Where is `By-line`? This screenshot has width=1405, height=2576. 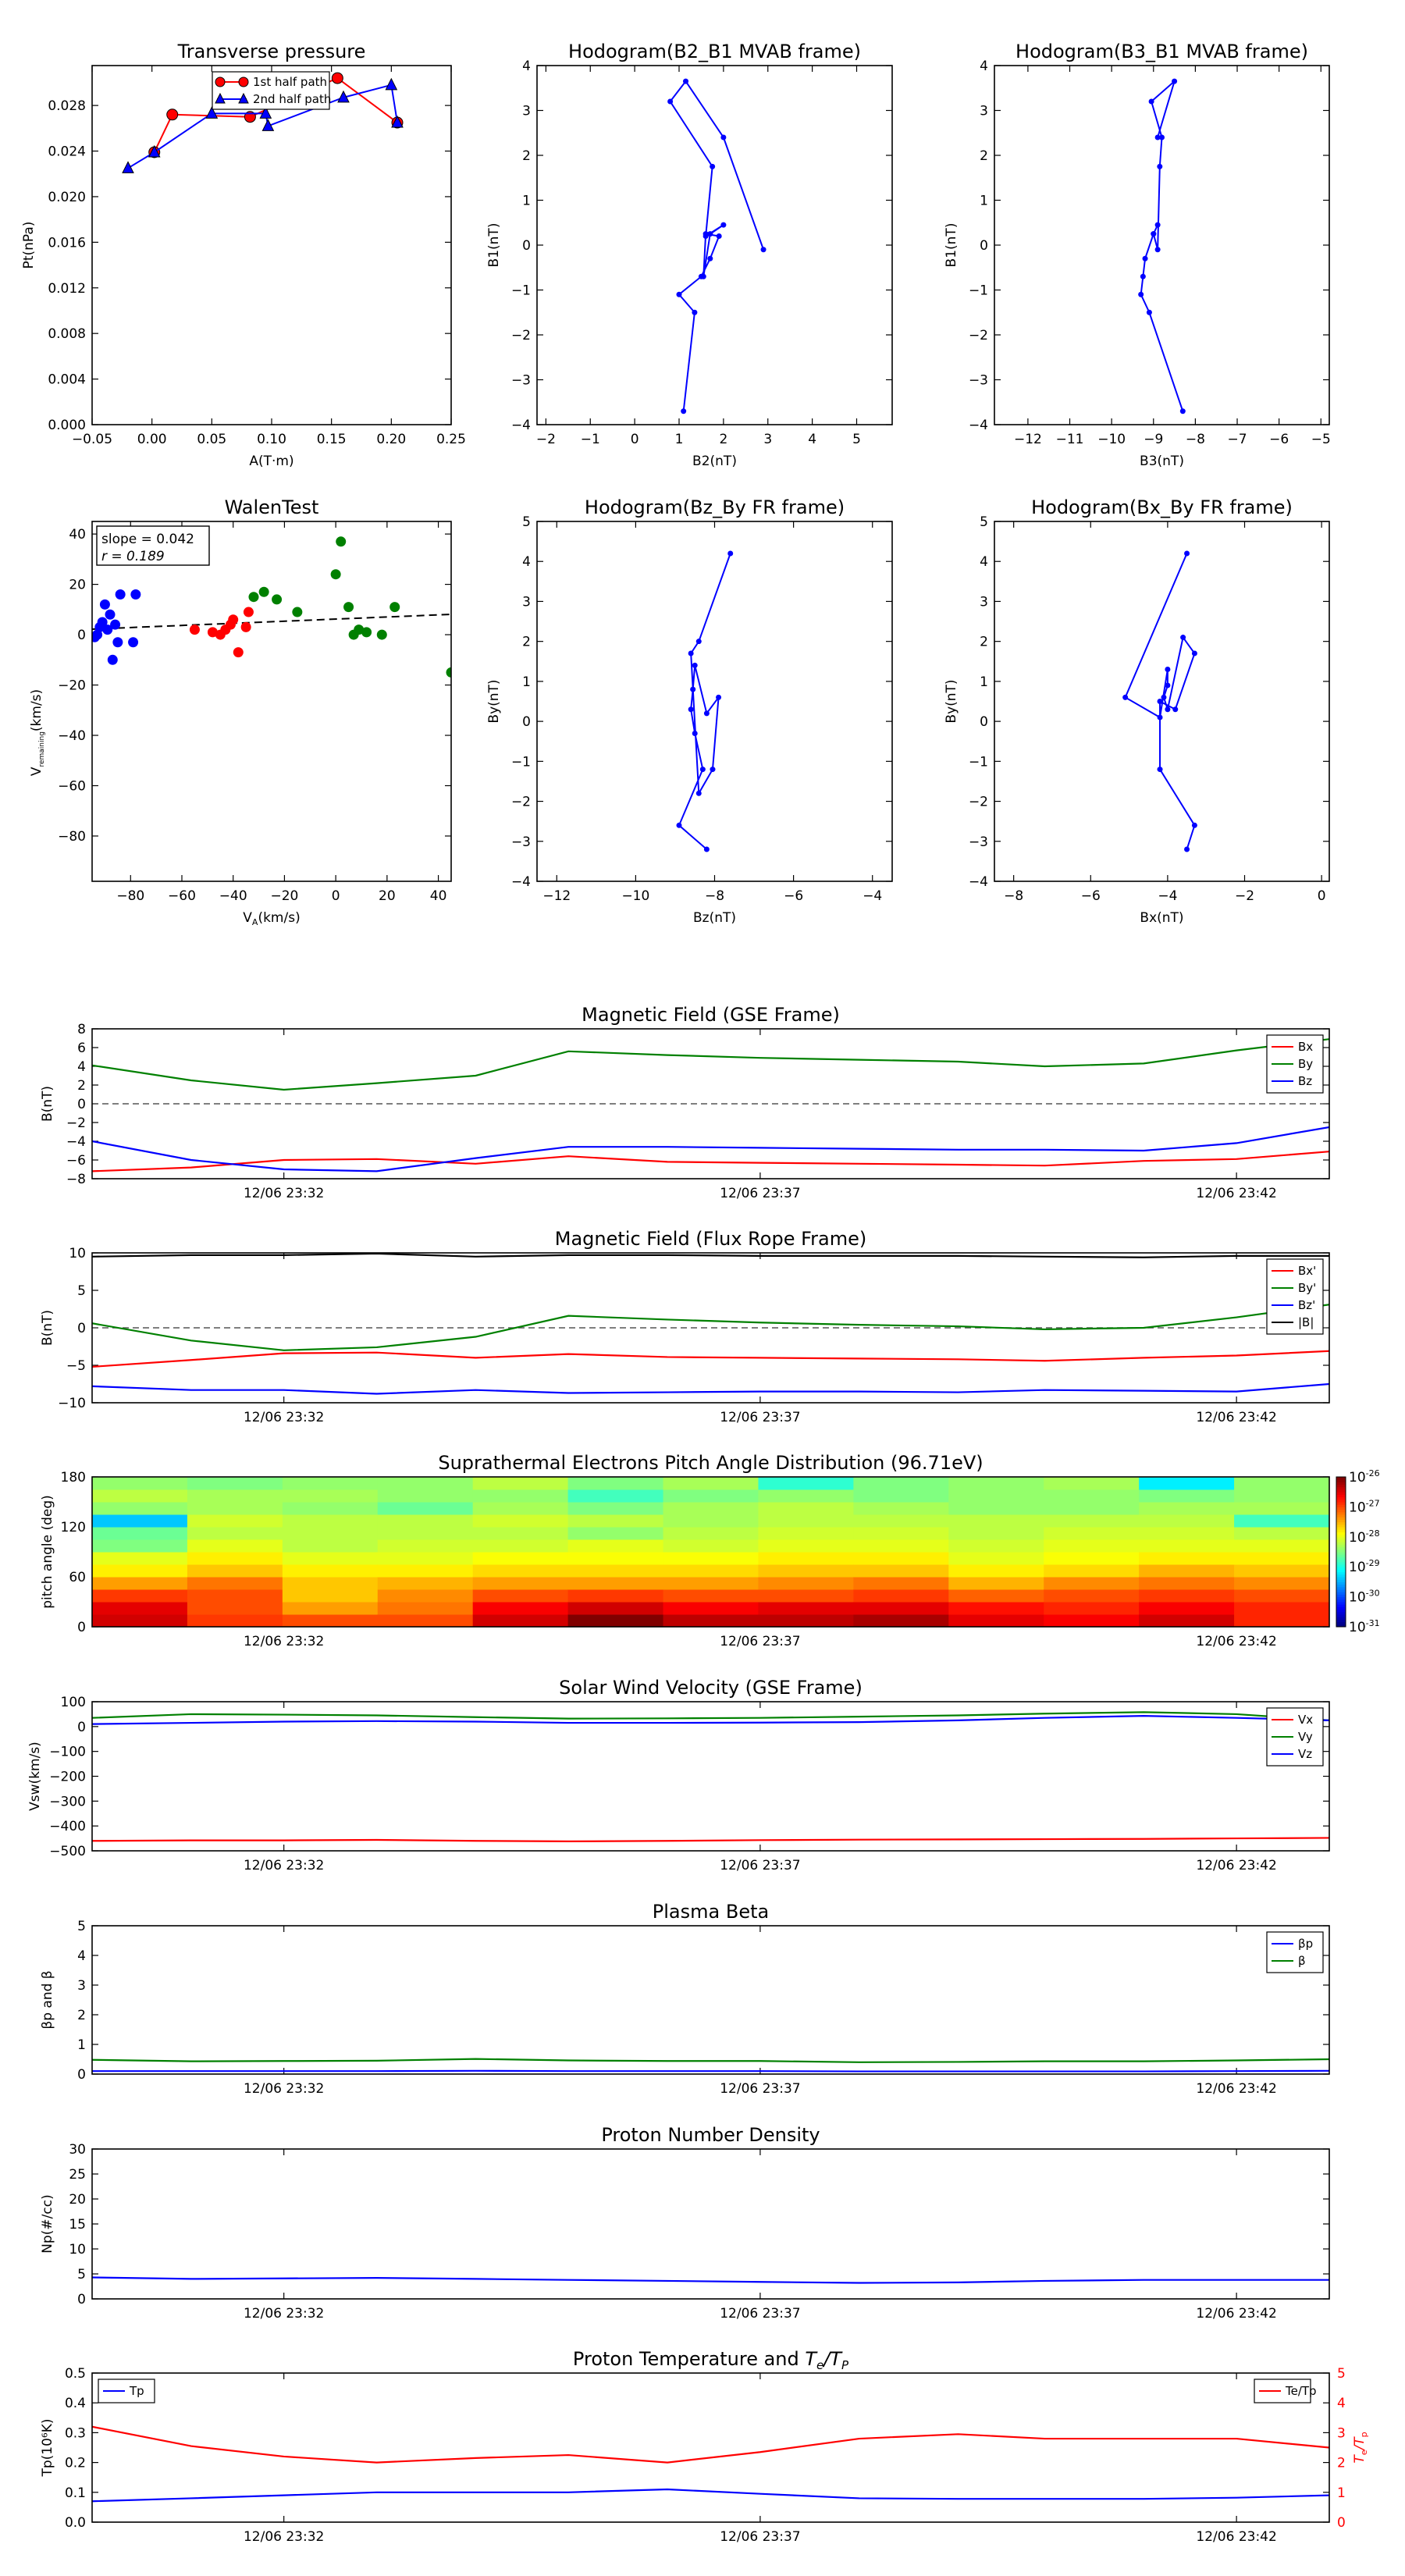
By-line is located at coordinates (711, 1064).